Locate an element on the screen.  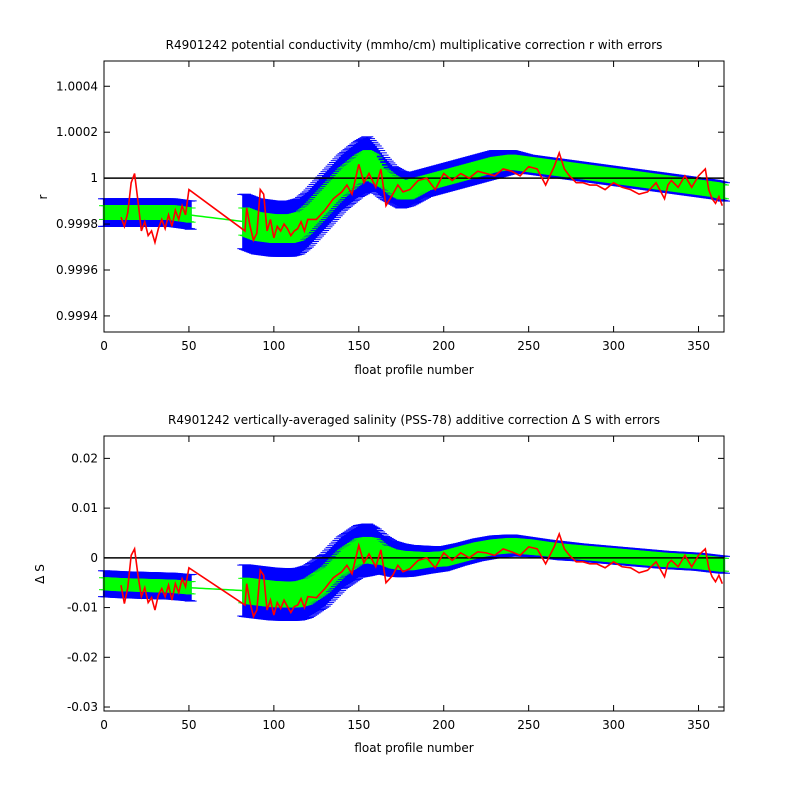
y-tick-label: -0.01 is located at coordinates (82, 608).